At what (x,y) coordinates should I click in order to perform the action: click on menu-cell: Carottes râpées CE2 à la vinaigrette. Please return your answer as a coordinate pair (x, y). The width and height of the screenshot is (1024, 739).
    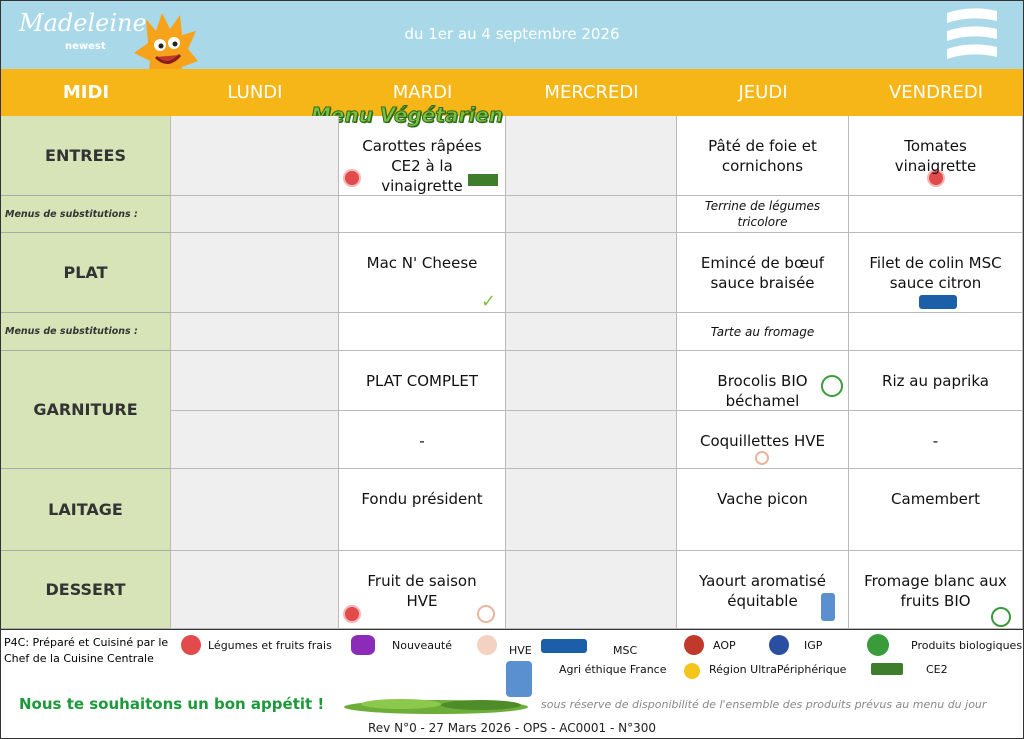
    Looking at the image, I should click on (422, 156).